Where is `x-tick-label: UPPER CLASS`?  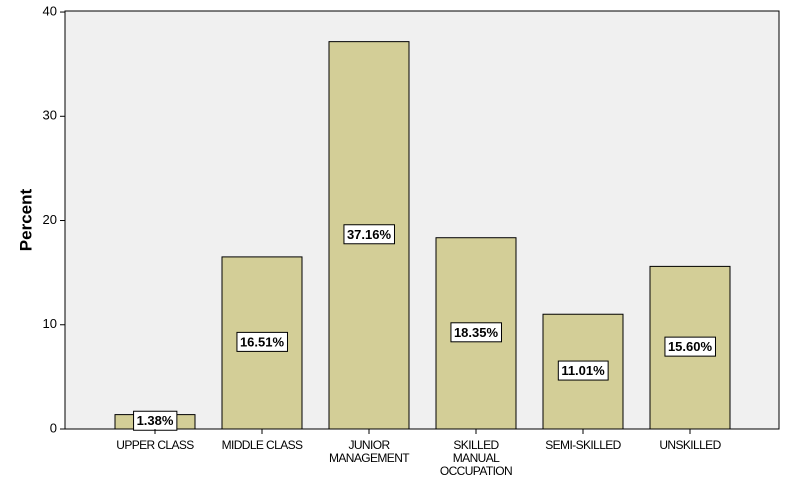
x-tick-label: UPPER CLASS is located at coordinates (155, 445).